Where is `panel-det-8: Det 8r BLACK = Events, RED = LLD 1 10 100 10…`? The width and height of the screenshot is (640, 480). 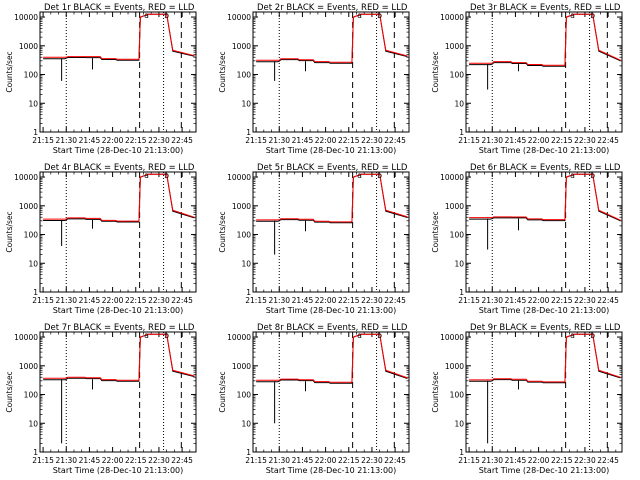
panel-det-8: Det 8r BLACK = Events, RED = LLD 1 10 100 10… is located at coordinates (314, 399).